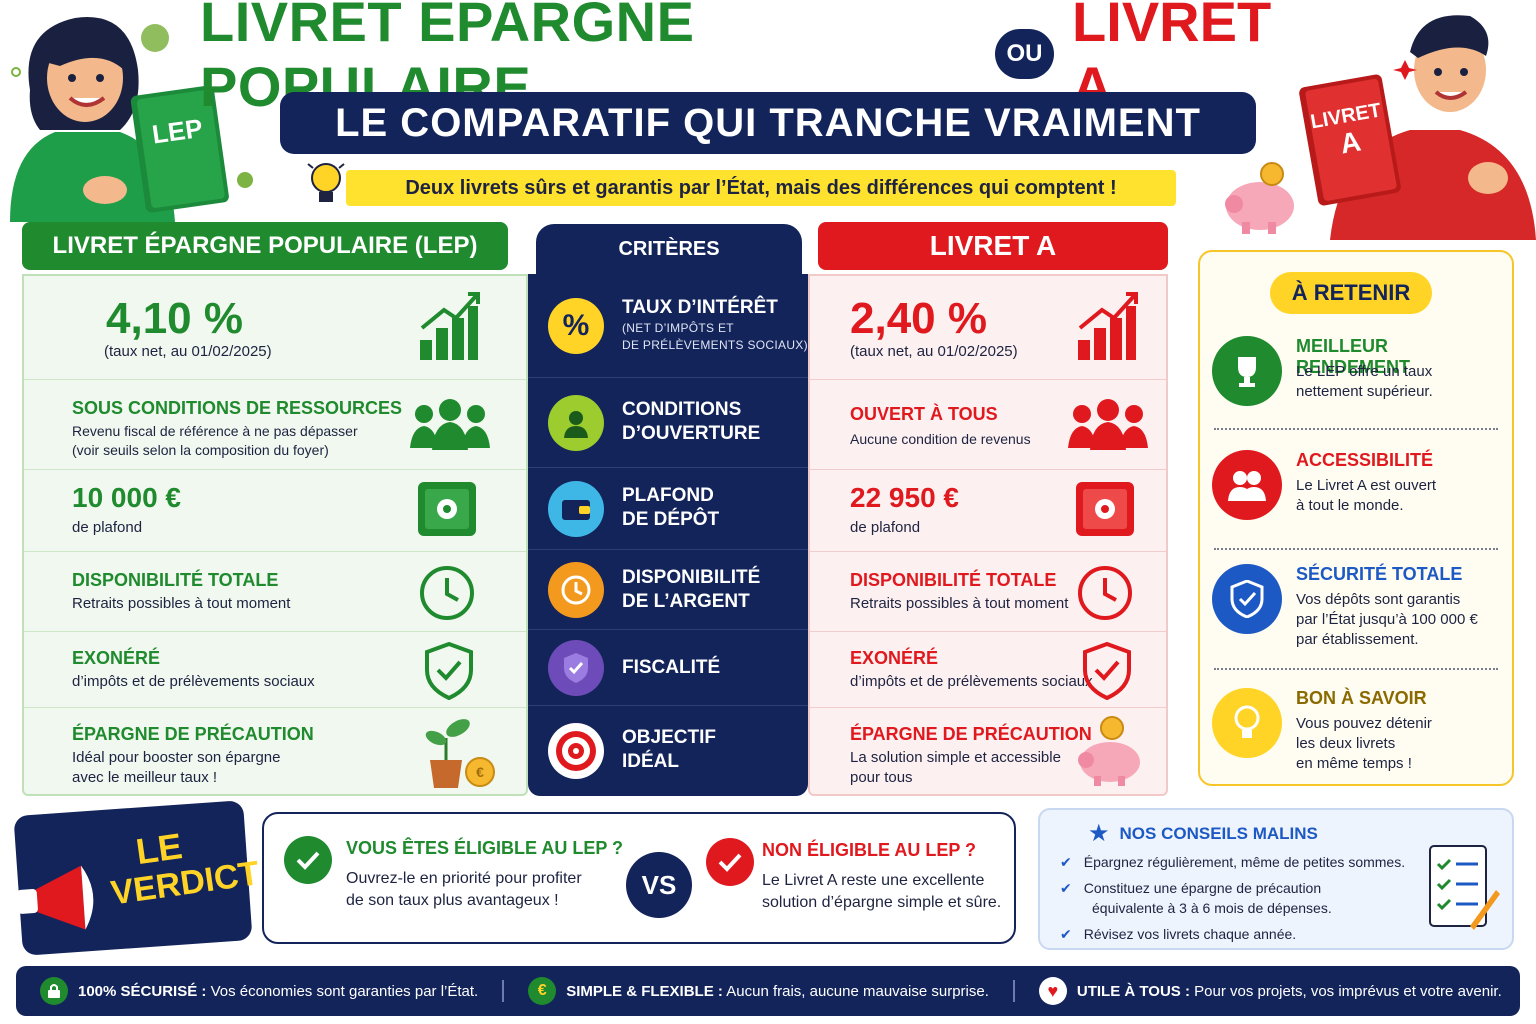 The height and width of the screenshot is (1024, 1536). I want to click on lep-objectif-title: ÉPARGNE DE PRÉCAUTION, so click(193, 734).